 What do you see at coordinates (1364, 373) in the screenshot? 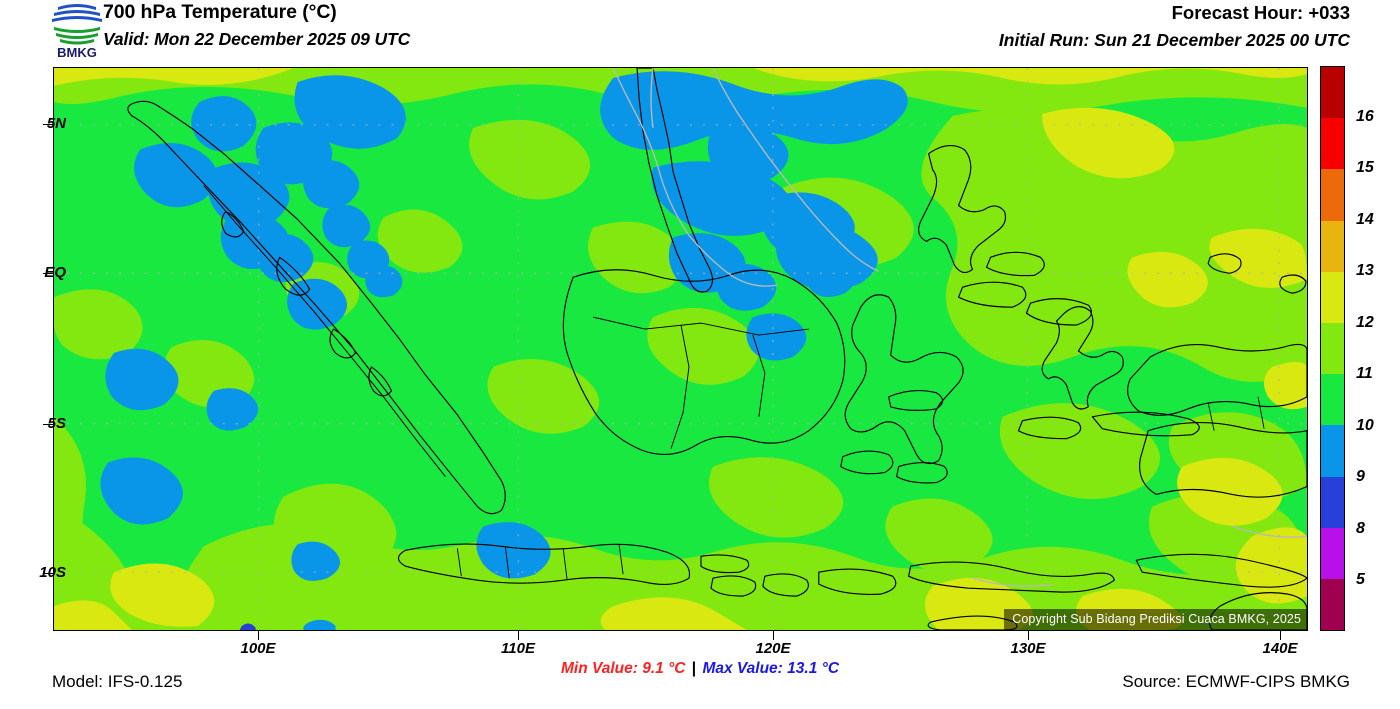
I see `colorbar-label-11: 11` at bounding box center [1364, 373].